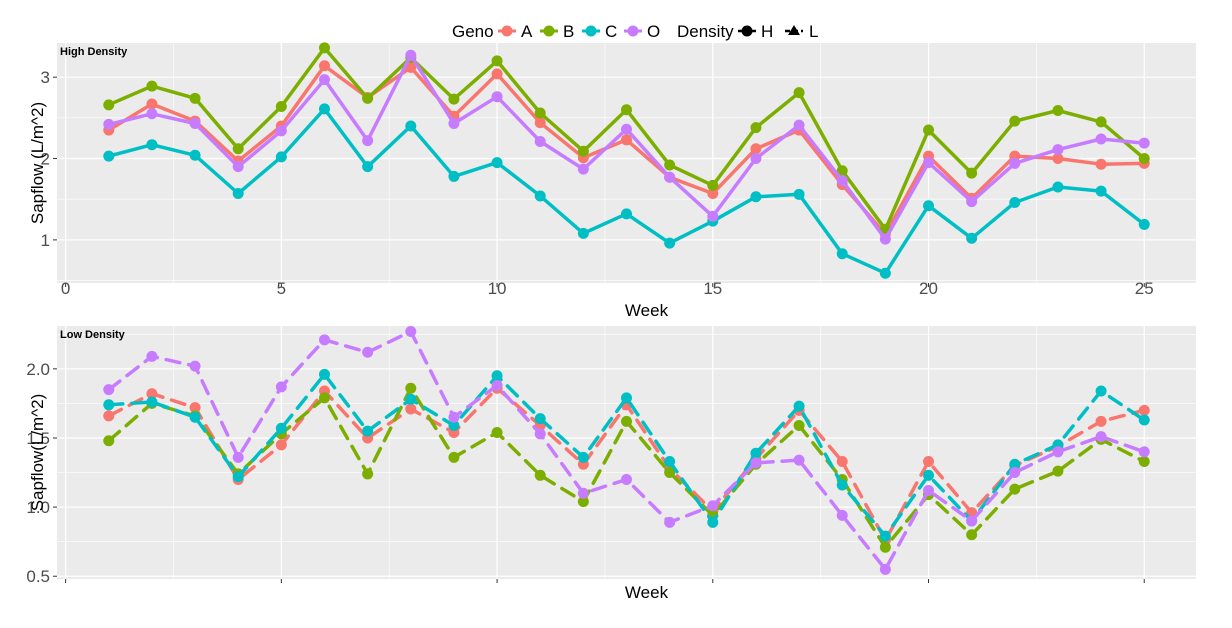  I want to click on legend-key-marker-H, so click(747, 31).